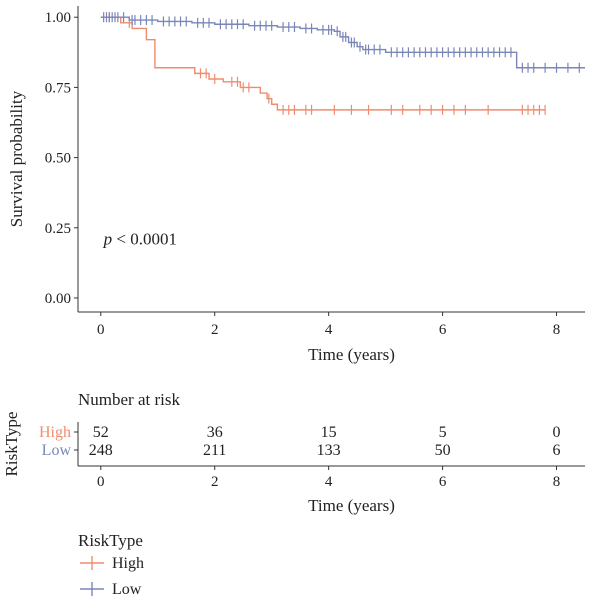 Image resolution: width=600 pixels, height=603 pixels. What do you see at coordinates (101, 450) in the screenshot?
I see `risk-count: 248` at bounding box center [101, 450].